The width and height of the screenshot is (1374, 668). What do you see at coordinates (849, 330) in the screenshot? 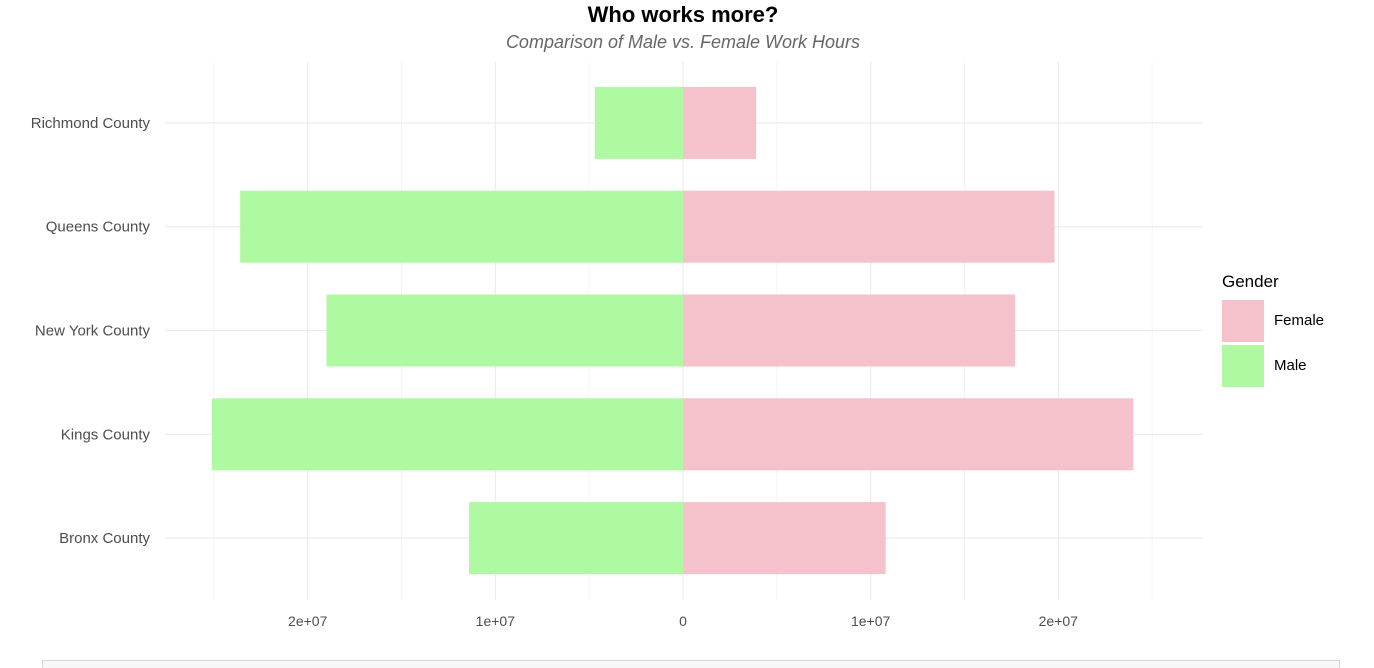
I see `bar-female-new-york-county` at bounding box center [849, 330].